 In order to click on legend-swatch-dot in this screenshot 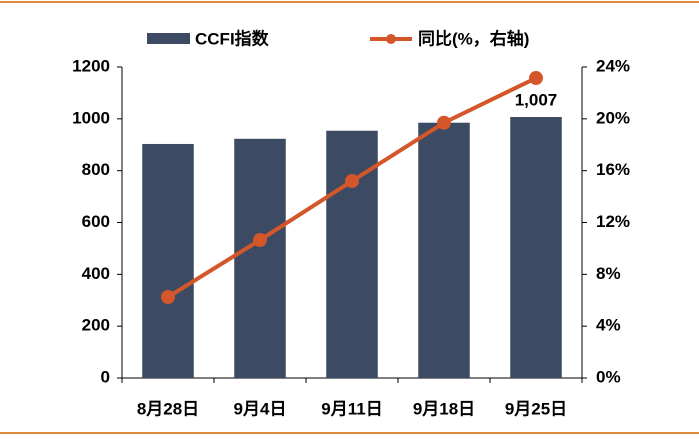, I will do `click(391, 39)`.